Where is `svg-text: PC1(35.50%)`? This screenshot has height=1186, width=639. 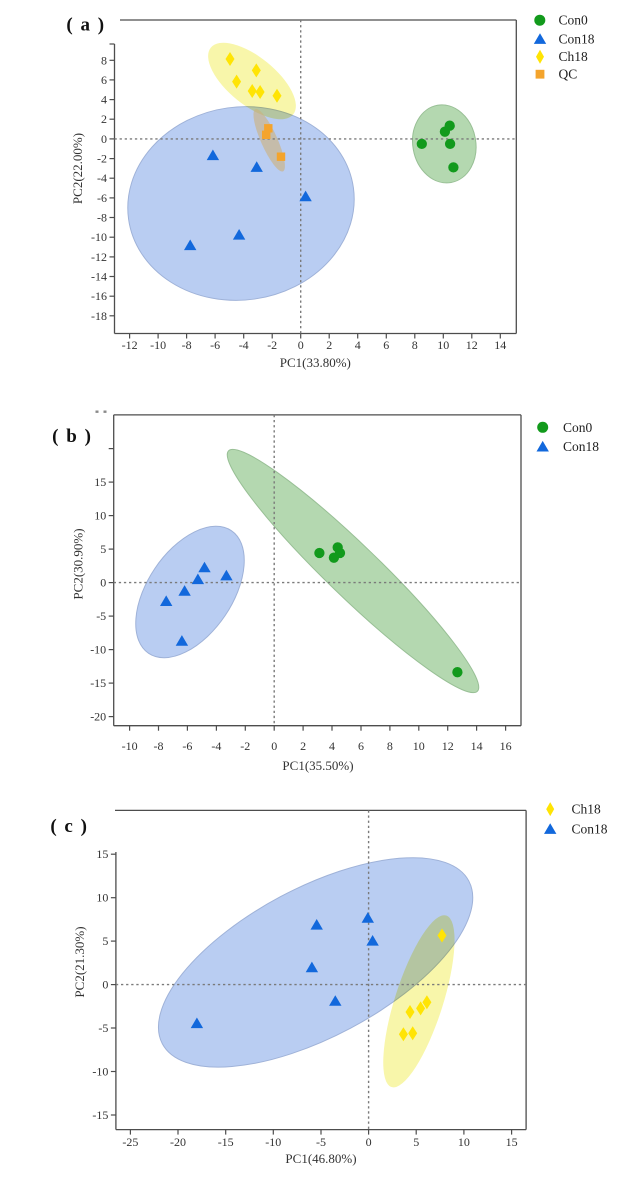
svg-text: PC1(35.50%) is located at coordinates (317, 765).